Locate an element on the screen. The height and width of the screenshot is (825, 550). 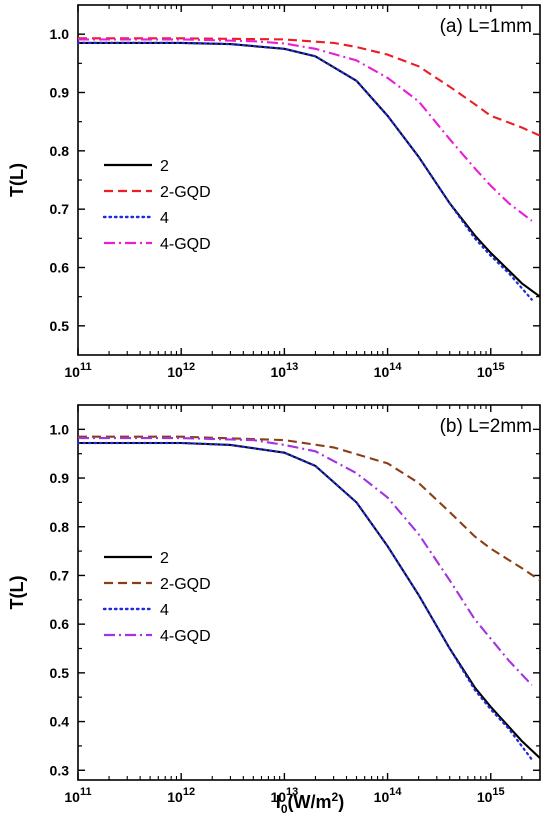
x-axis-title-sub: 0 is located at coordinates (284, 809).